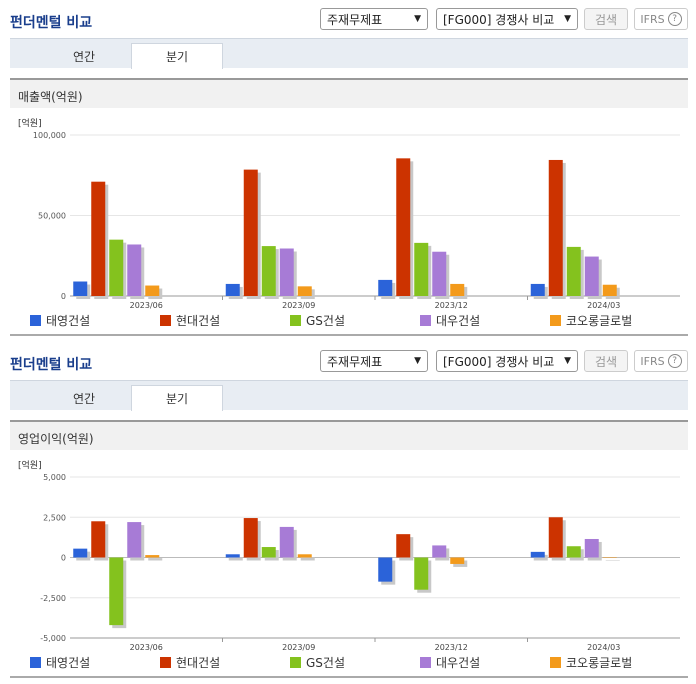  What do you see at coordinates (49, 135) in the screenshot?
I see `y-tick-label: 100,000` at bounding box center [49, 135].